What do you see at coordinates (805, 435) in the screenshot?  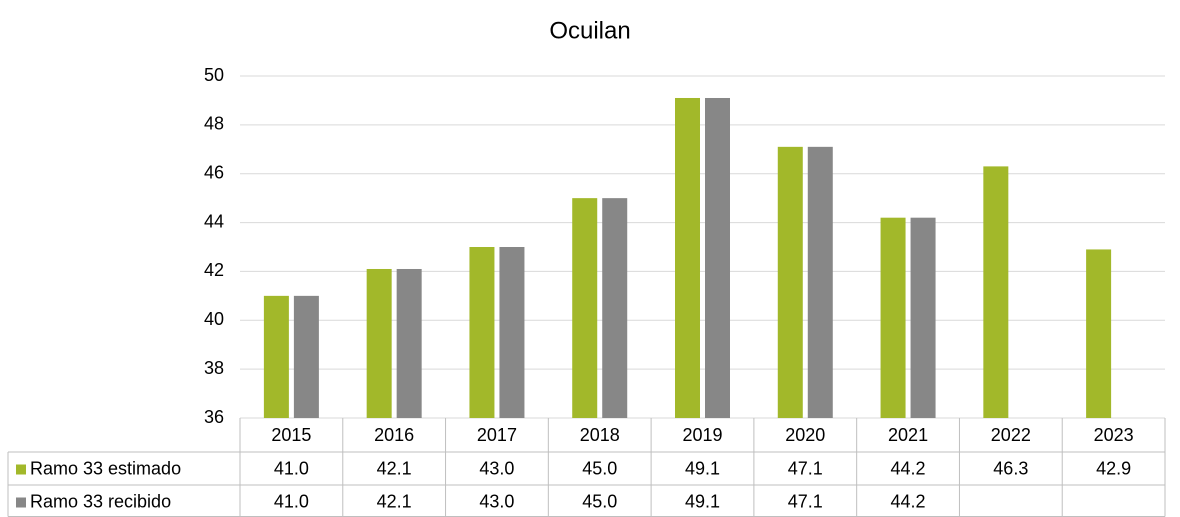 I see `x-tick-label: 2020` at bounding box center [805, 435].